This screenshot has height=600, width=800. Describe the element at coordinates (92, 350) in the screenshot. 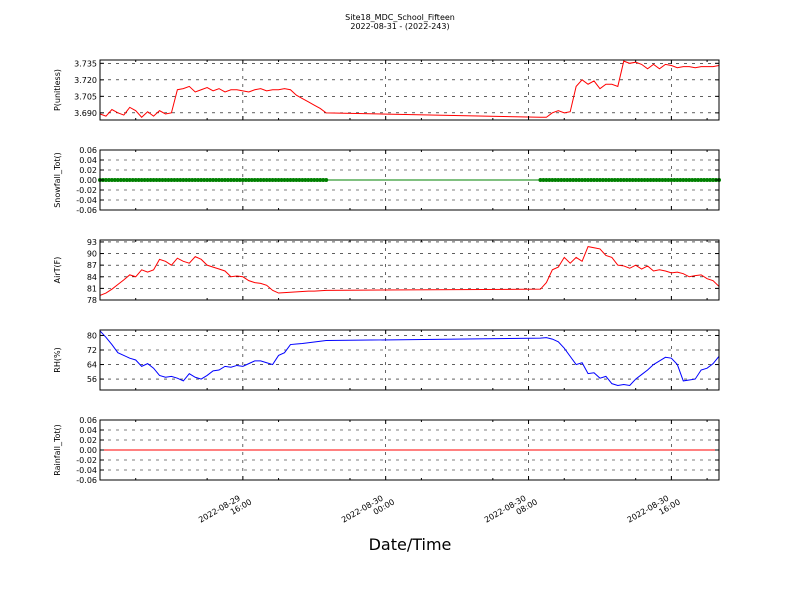

I see `y-tick-label: 72` at that location.